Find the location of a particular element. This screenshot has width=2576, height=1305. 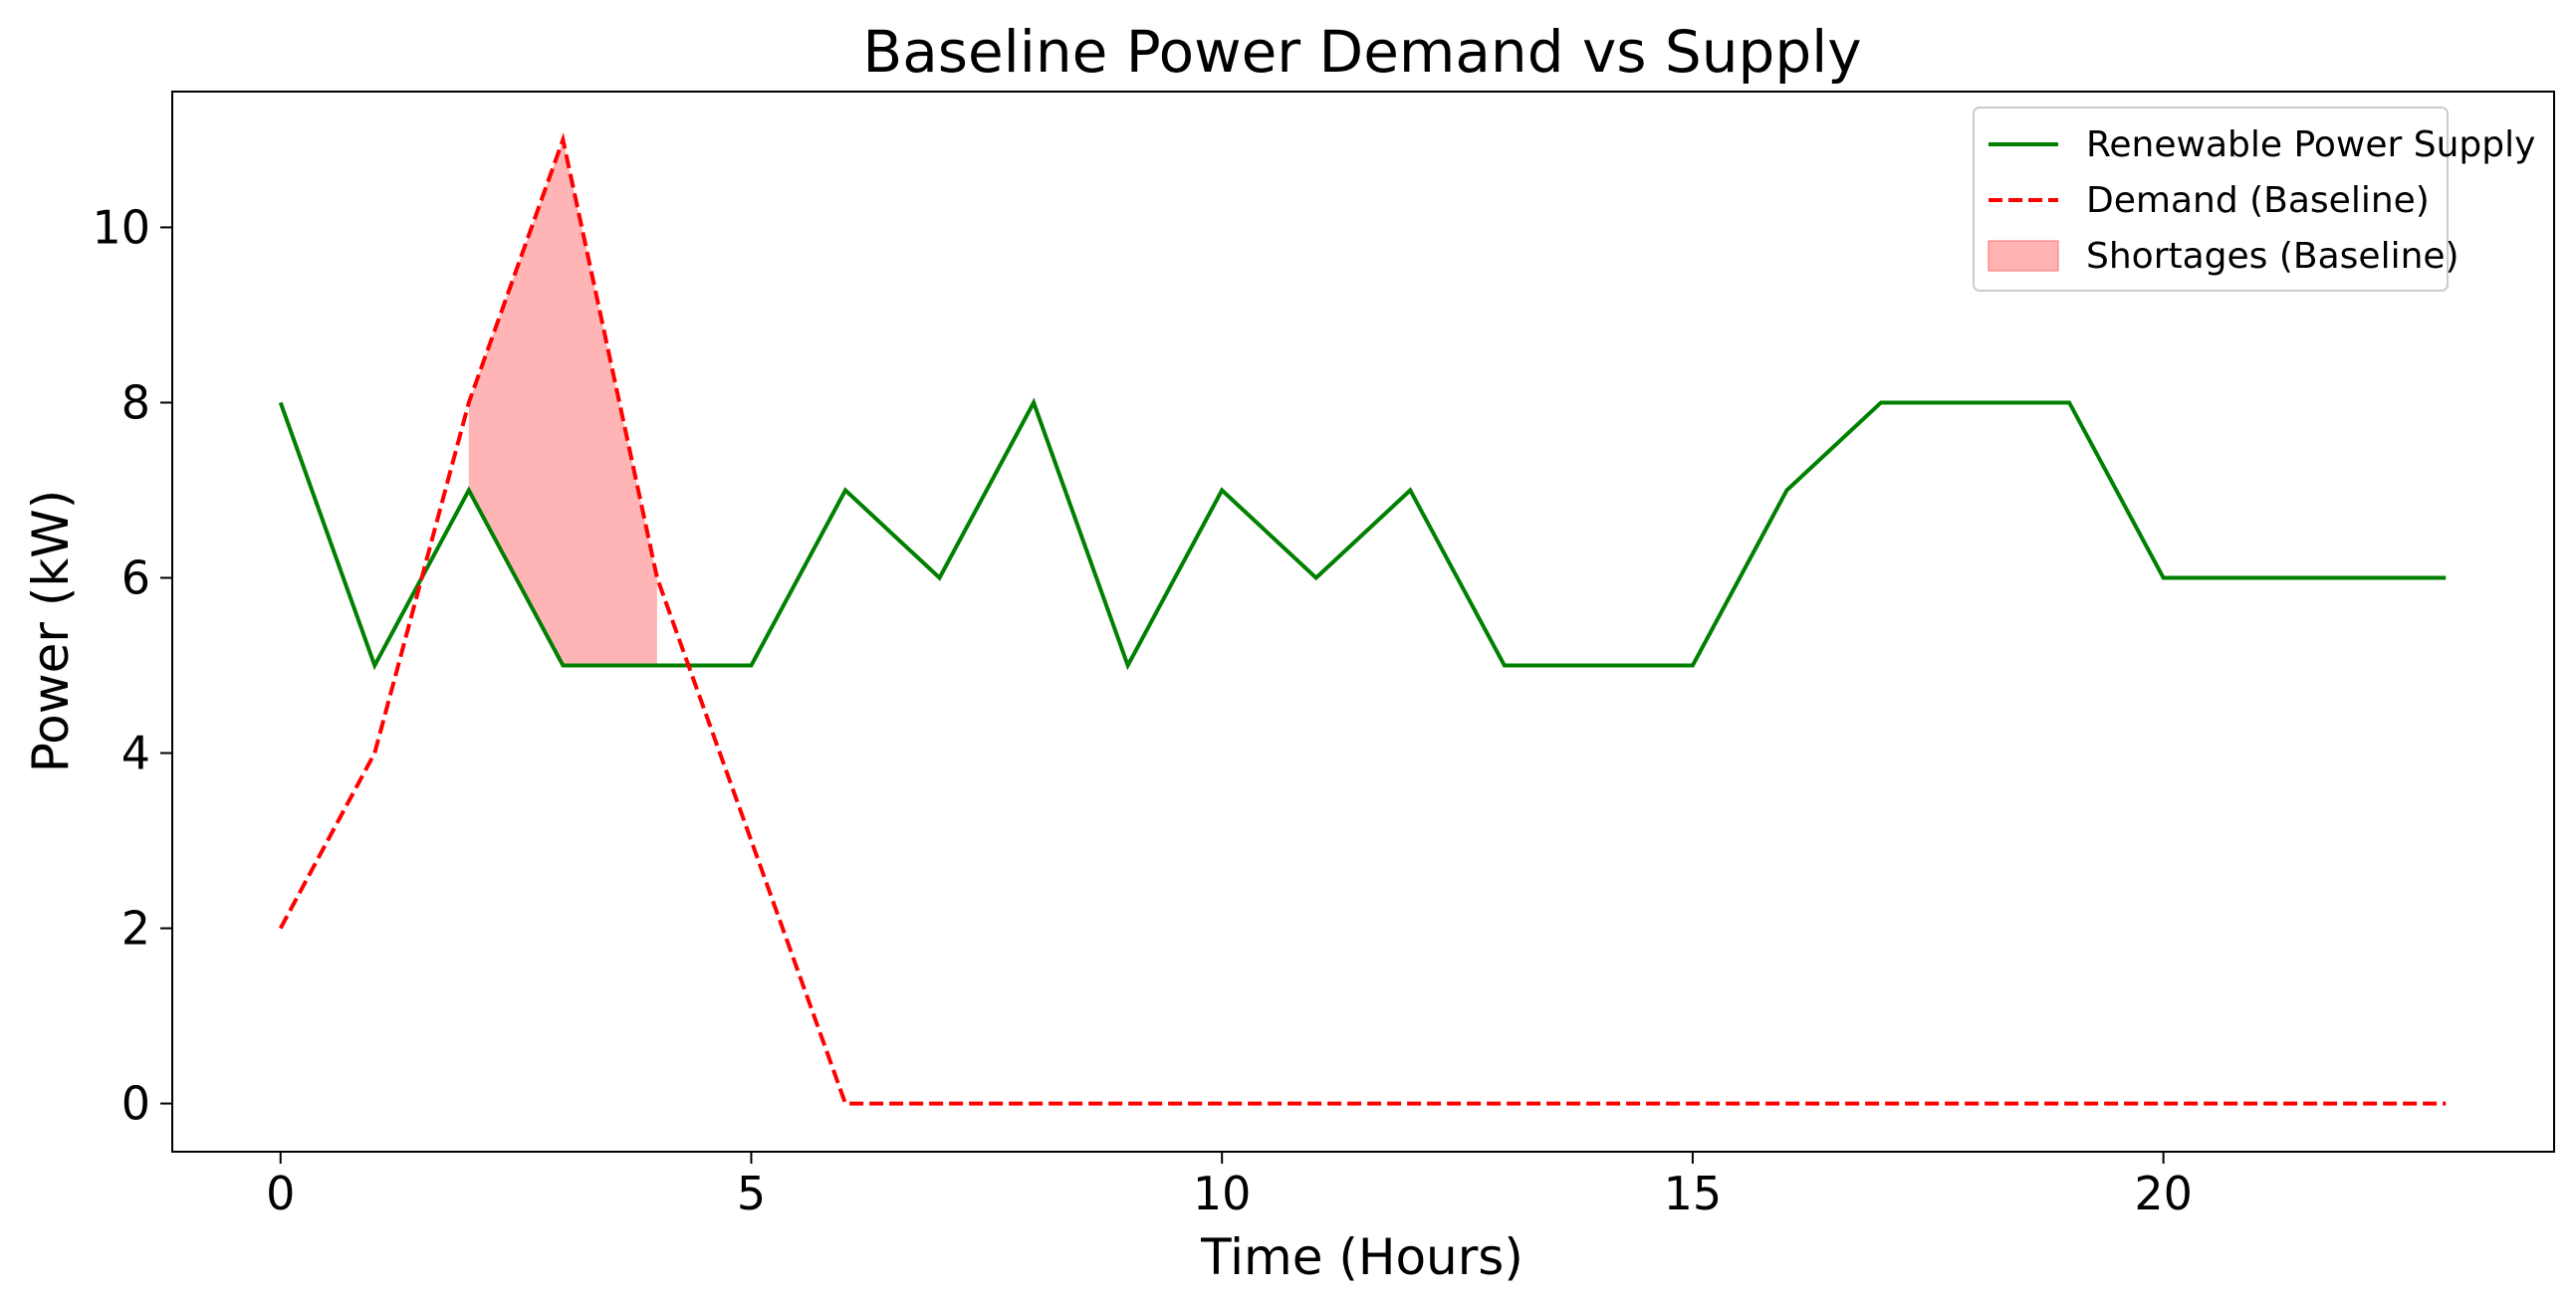

x-tick-label: 20 is located at coordinates (2163, 1193).